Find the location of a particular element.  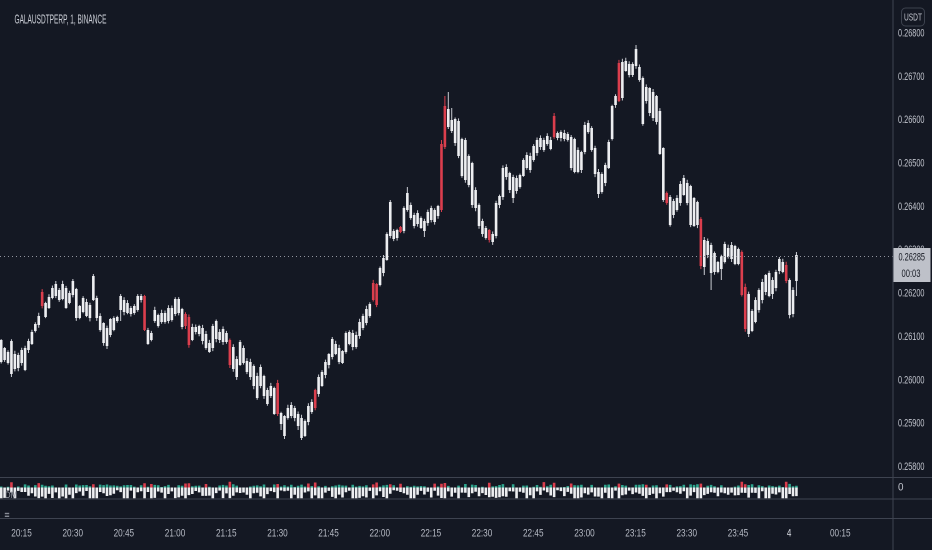

svg-text: 21:30 is located at coordinates (277, 534).